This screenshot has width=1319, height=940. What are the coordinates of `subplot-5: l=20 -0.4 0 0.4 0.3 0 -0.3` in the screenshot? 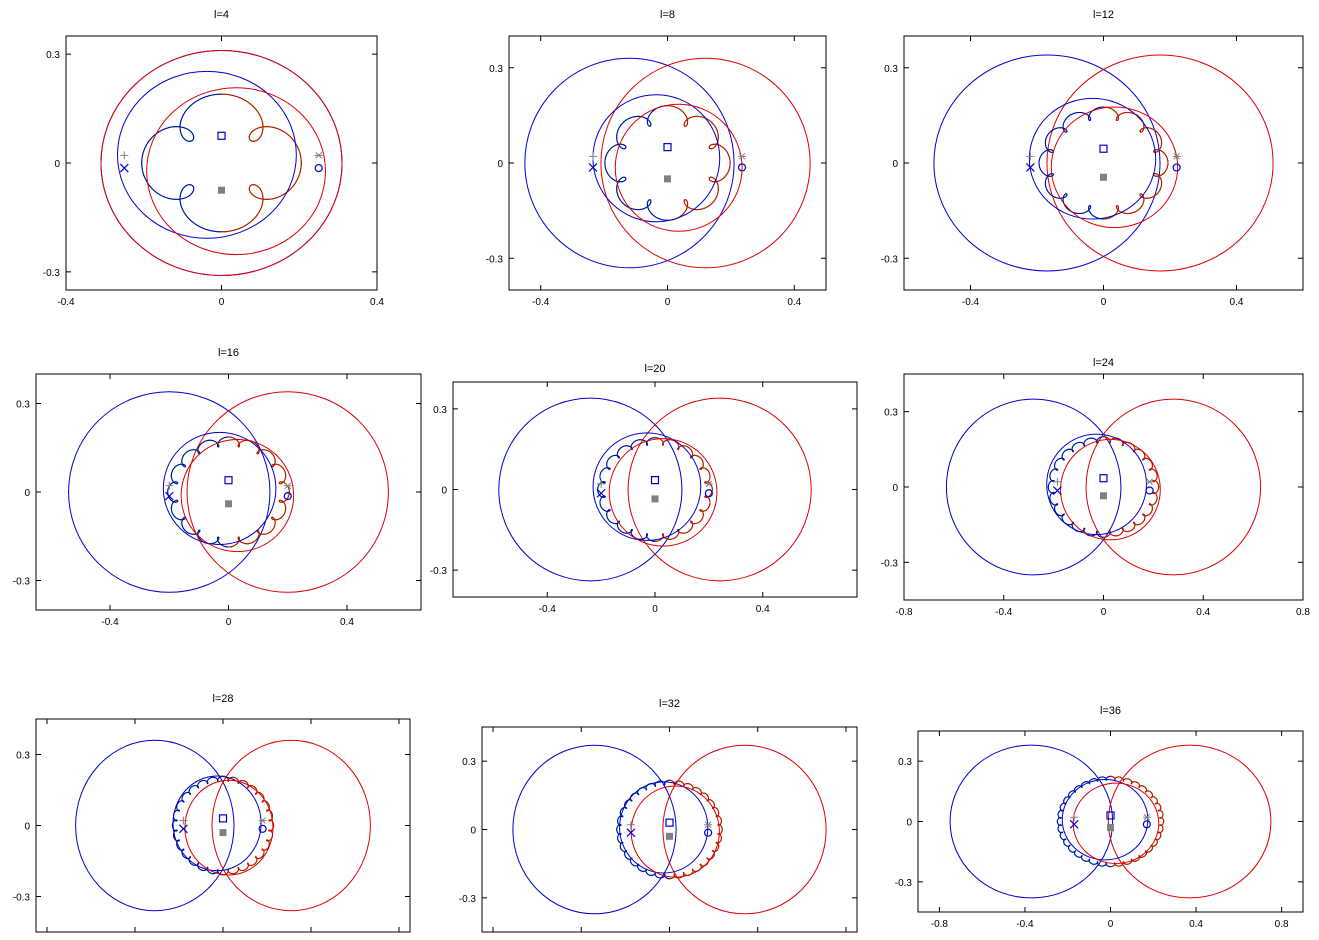 It's located at (644, 489).